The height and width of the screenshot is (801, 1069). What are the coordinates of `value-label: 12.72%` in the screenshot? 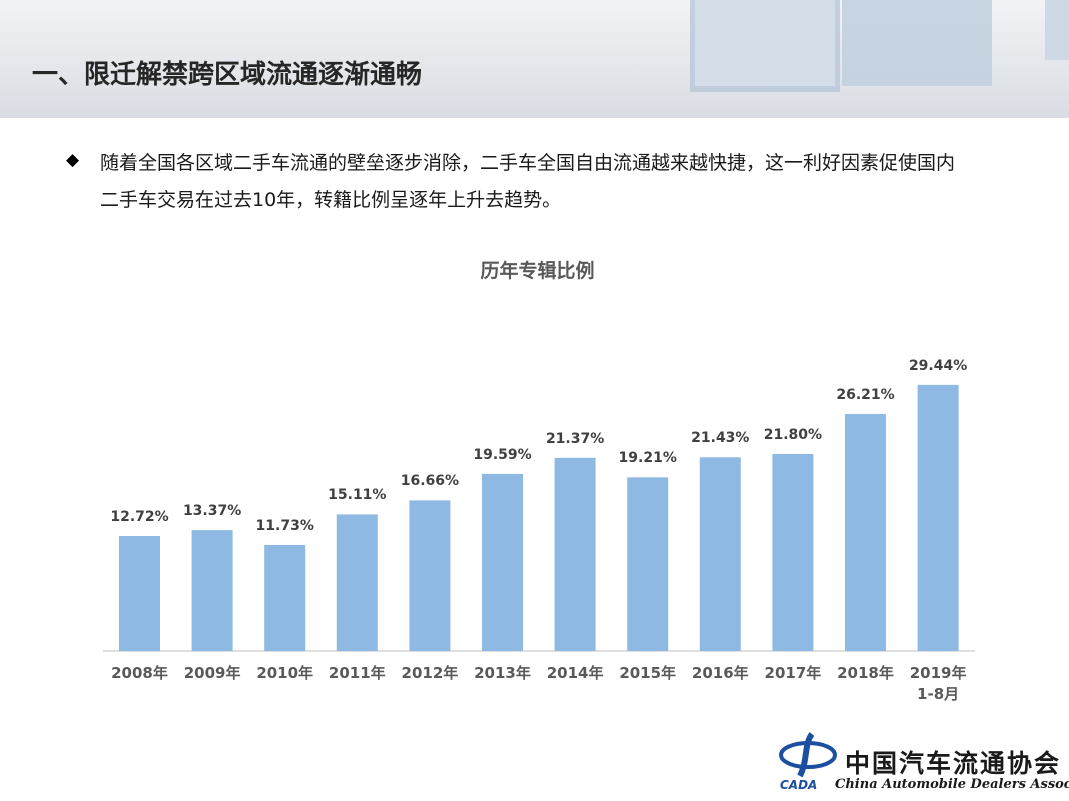 It's located at (139, 517).